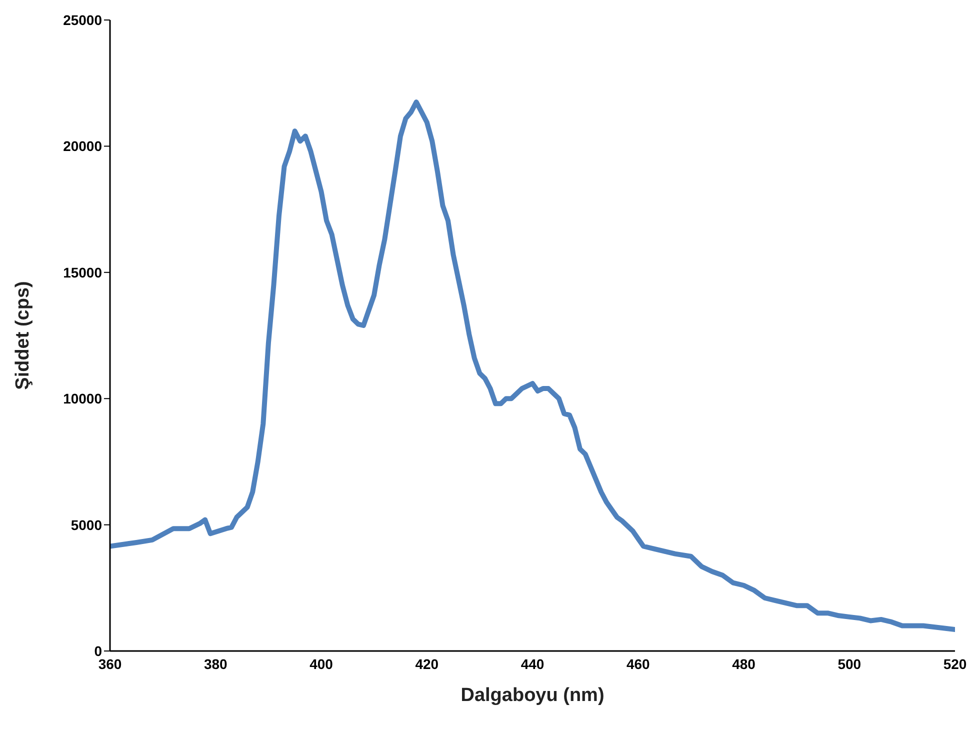 The image size is (980, 731). I want to click on x-tick-label: 440, so click(532, 664).